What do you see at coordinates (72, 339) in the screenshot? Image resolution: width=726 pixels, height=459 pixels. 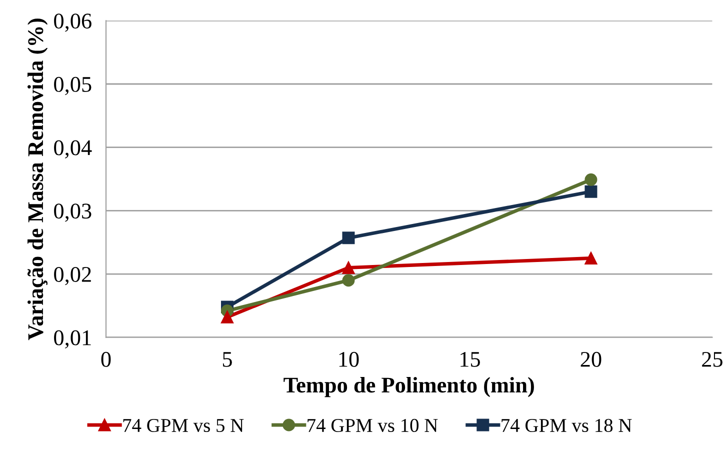 I see `y-tick-label: 0,01` at bounding box center [72, 339].